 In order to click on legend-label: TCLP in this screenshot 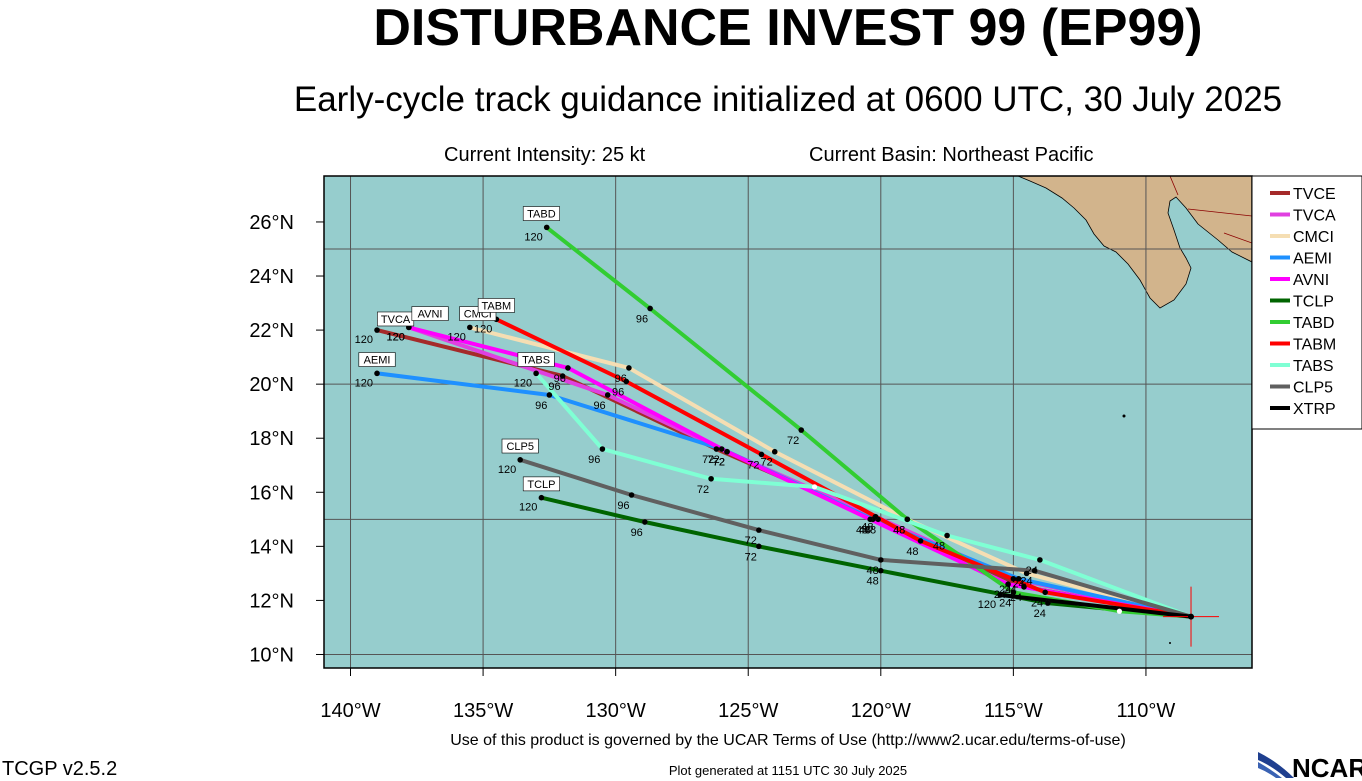, I will do `click(1313, 302)`.